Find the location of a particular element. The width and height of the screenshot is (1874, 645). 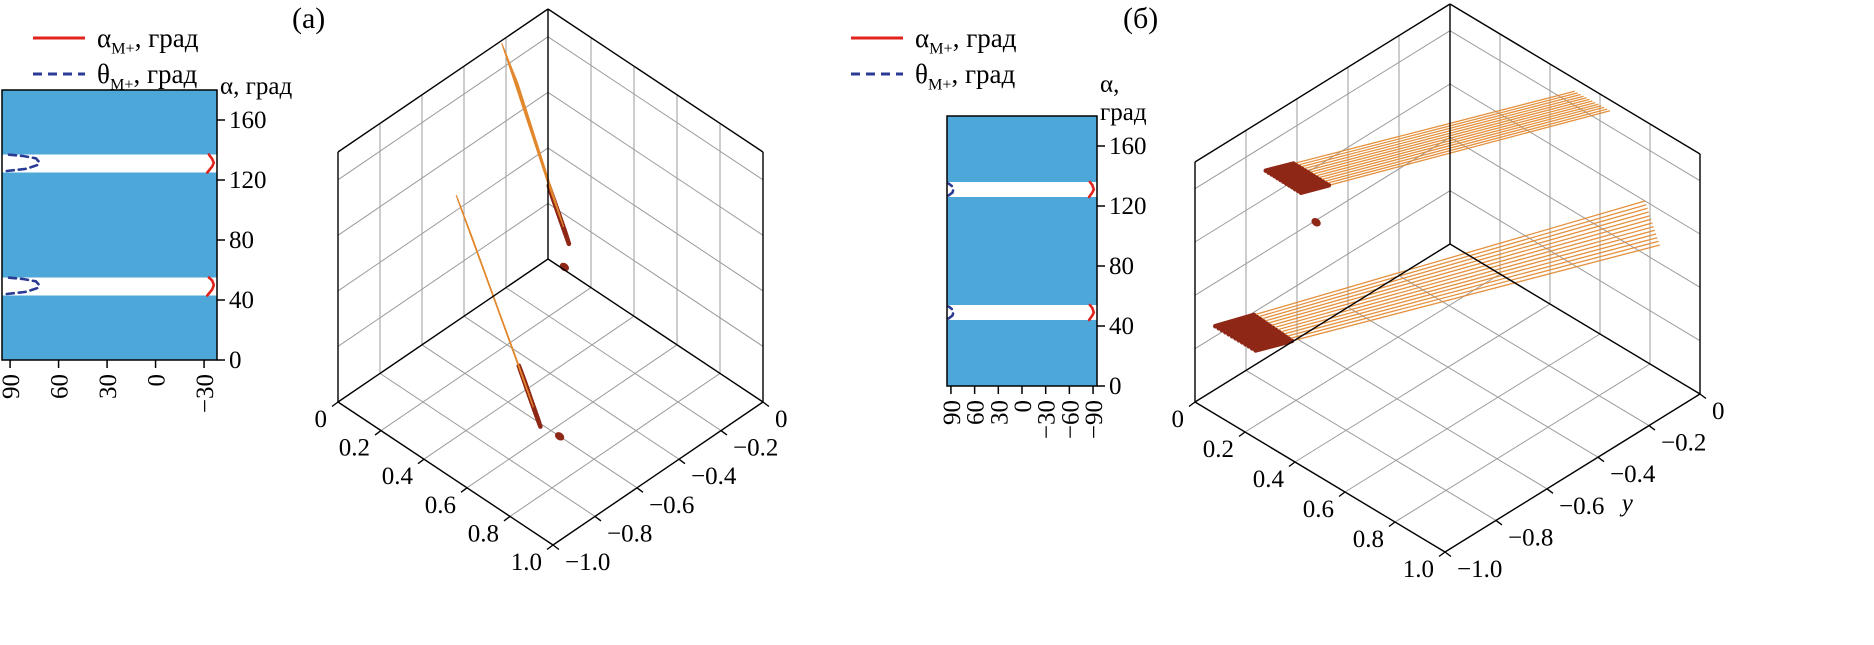

panel-label-b: (б) is located at coordinates (1141, 18).